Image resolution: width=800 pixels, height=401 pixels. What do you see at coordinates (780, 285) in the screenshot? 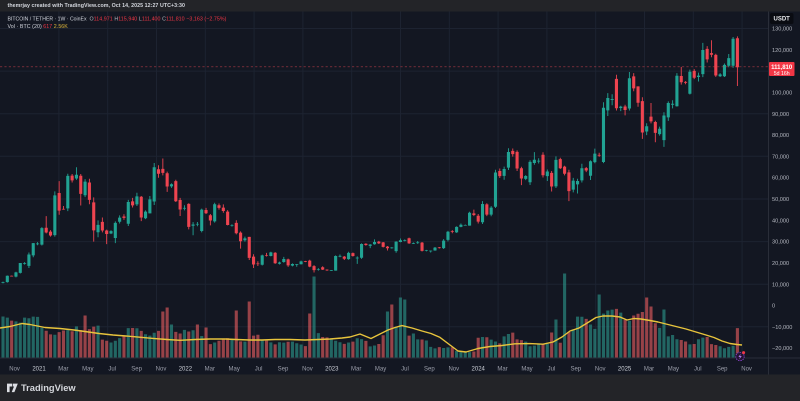
I see `svg-text: 10,000` at bounding box center [780, 285].